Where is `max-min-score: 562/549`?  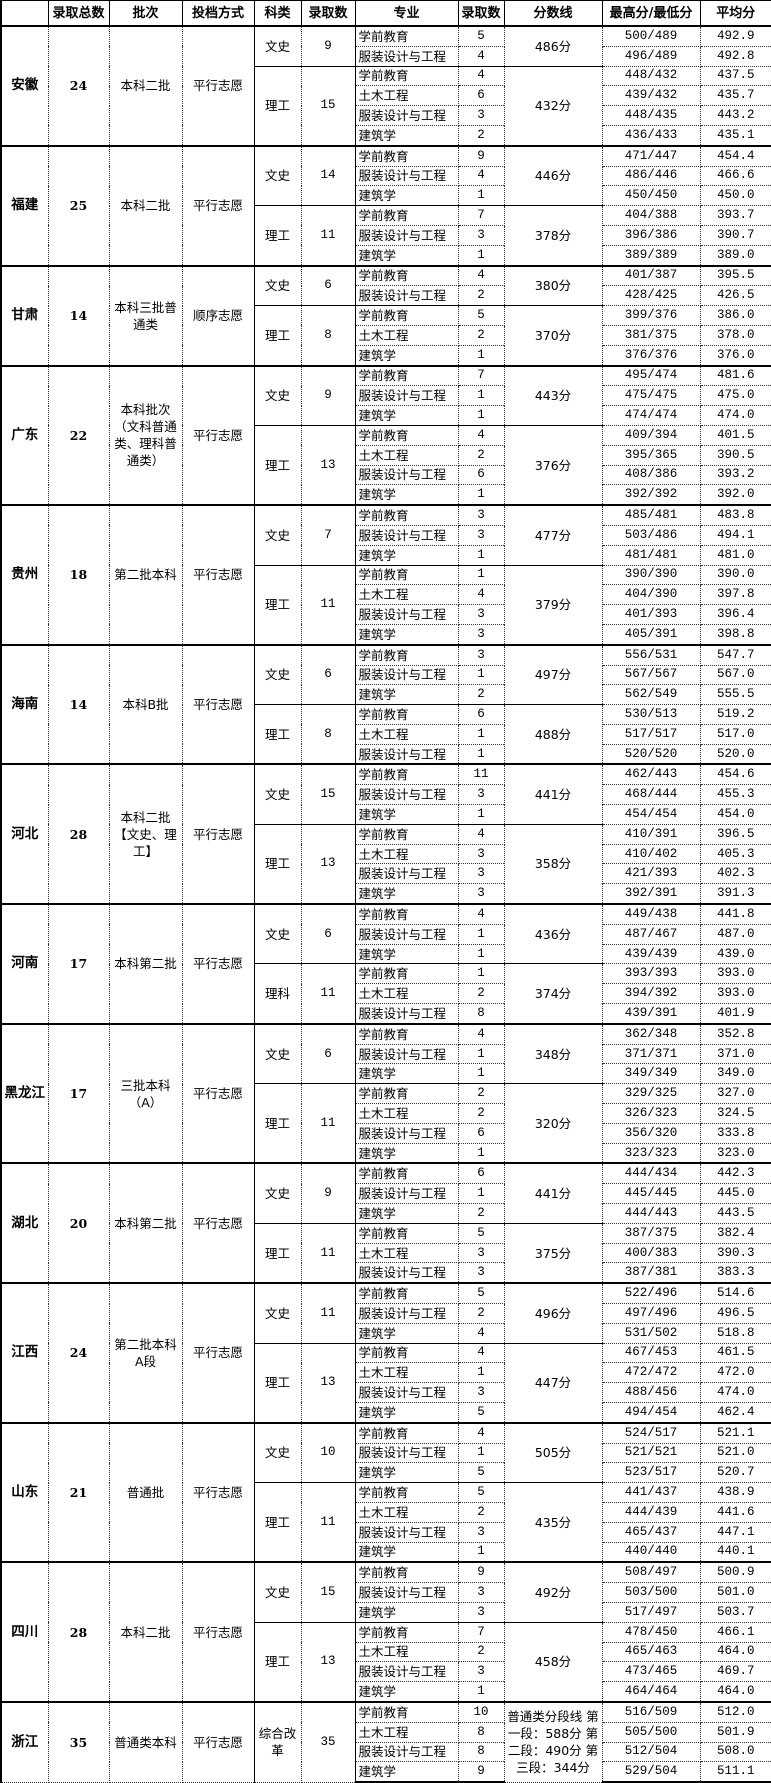
max-min-score: 562/549 is located at coordinates (651, 695).